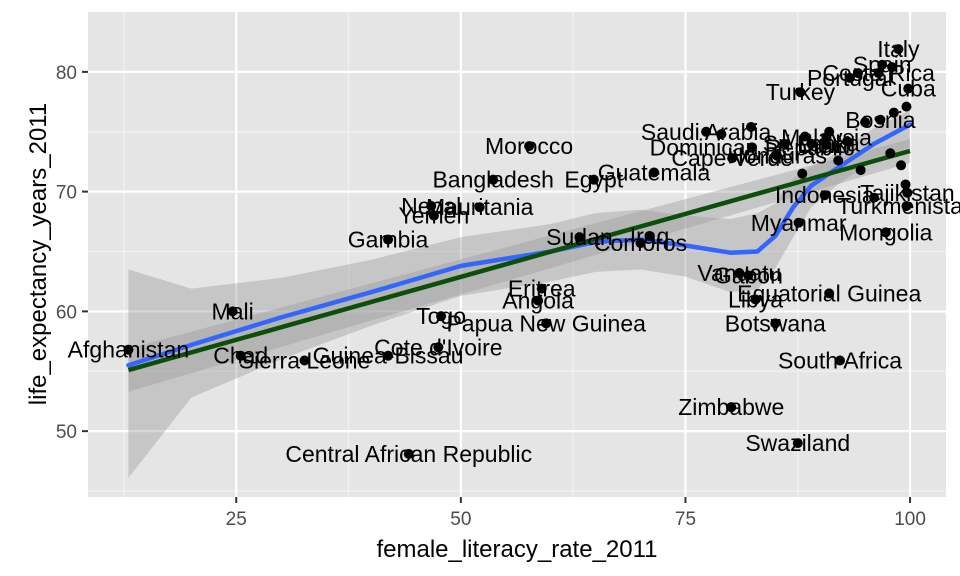 Image resolution: width=960 pixels, height=576 pixels. I want to click on point-label: Sudan, so click(579, 237).